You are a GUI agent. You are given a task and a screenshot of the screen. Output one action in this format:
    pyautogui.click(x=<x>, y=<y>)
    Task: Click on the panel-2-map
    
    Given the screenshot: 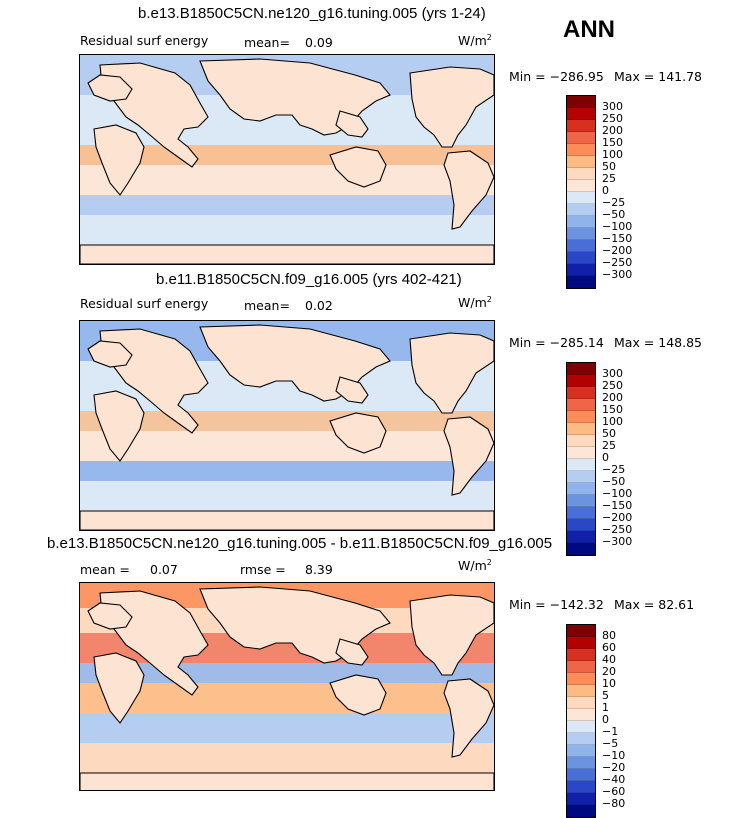 What is the action you would take?
    pyautogui.click(x=287, y=425)
    